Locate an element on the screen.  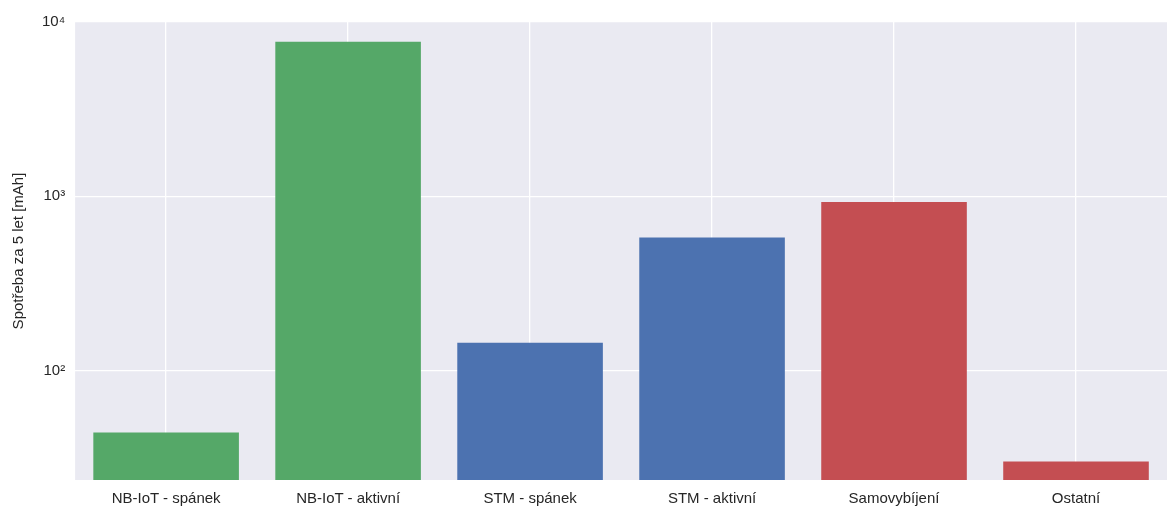
x-tick-label: NB-IoT - spánek is located at coordinates (166, 498).